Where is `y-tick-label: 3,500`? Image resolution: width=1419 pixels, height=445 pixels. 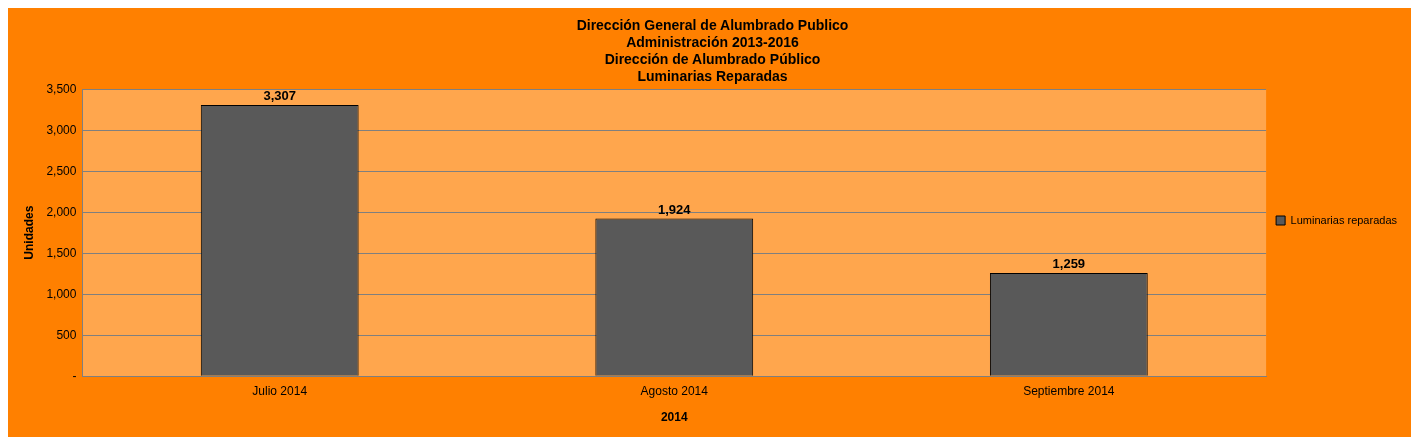
y-tick-label: 3,500 is located at coordinates (61, 88).